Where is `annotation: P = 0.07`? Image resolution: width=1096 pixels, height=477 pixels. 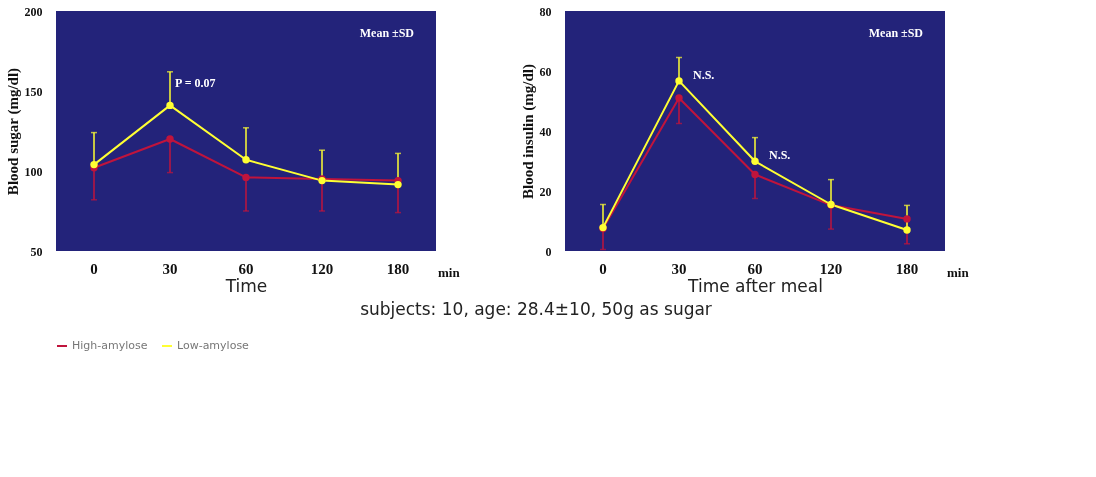 annotation: P = 0.07 is located at coordinates (195, 83).